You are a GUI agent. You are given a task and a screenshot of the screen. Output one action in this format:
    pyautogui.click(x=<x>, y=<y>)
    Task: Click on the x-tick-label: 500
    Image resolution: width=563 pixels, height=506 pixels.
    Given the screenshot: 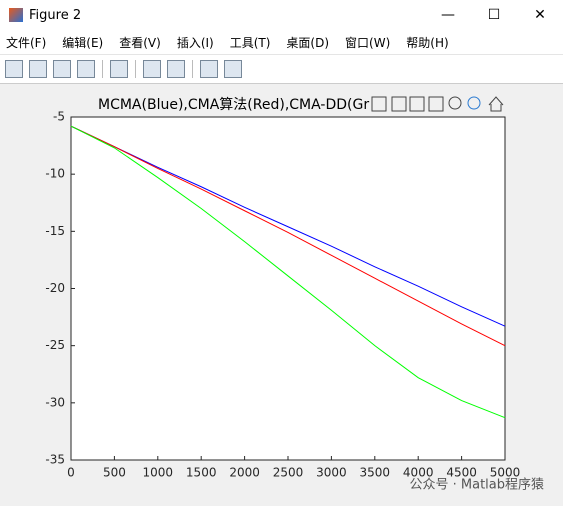 What is the action you would take?
    pyautogui.click(x=114, y=473)
    